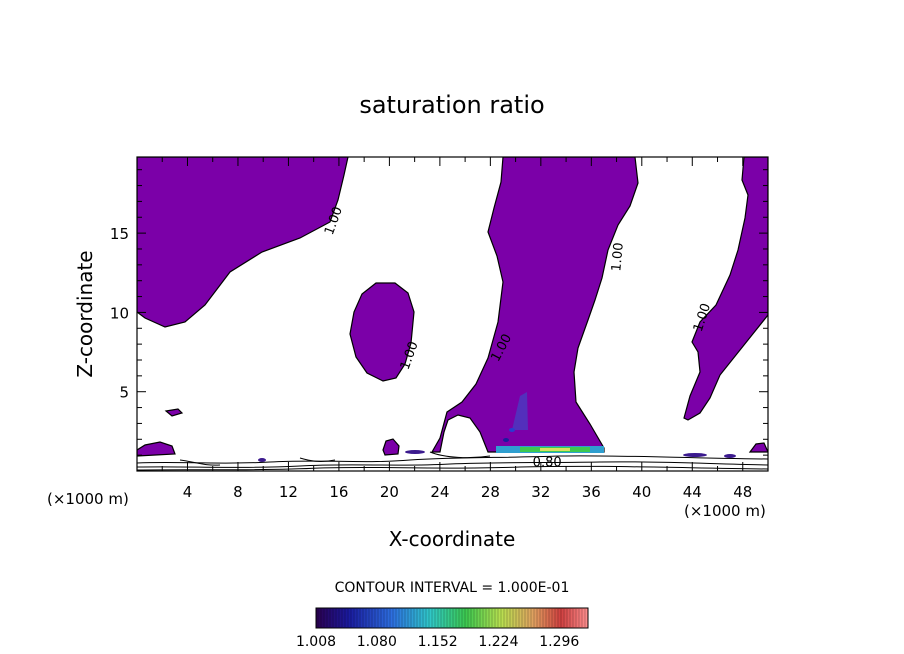 The width and height of the screenshot is (904, 654). What do you see at coordinates (316, 642) in the screenshot?
I see `colorbar-tick-label: 1.008` at bounding box center [316, 642].